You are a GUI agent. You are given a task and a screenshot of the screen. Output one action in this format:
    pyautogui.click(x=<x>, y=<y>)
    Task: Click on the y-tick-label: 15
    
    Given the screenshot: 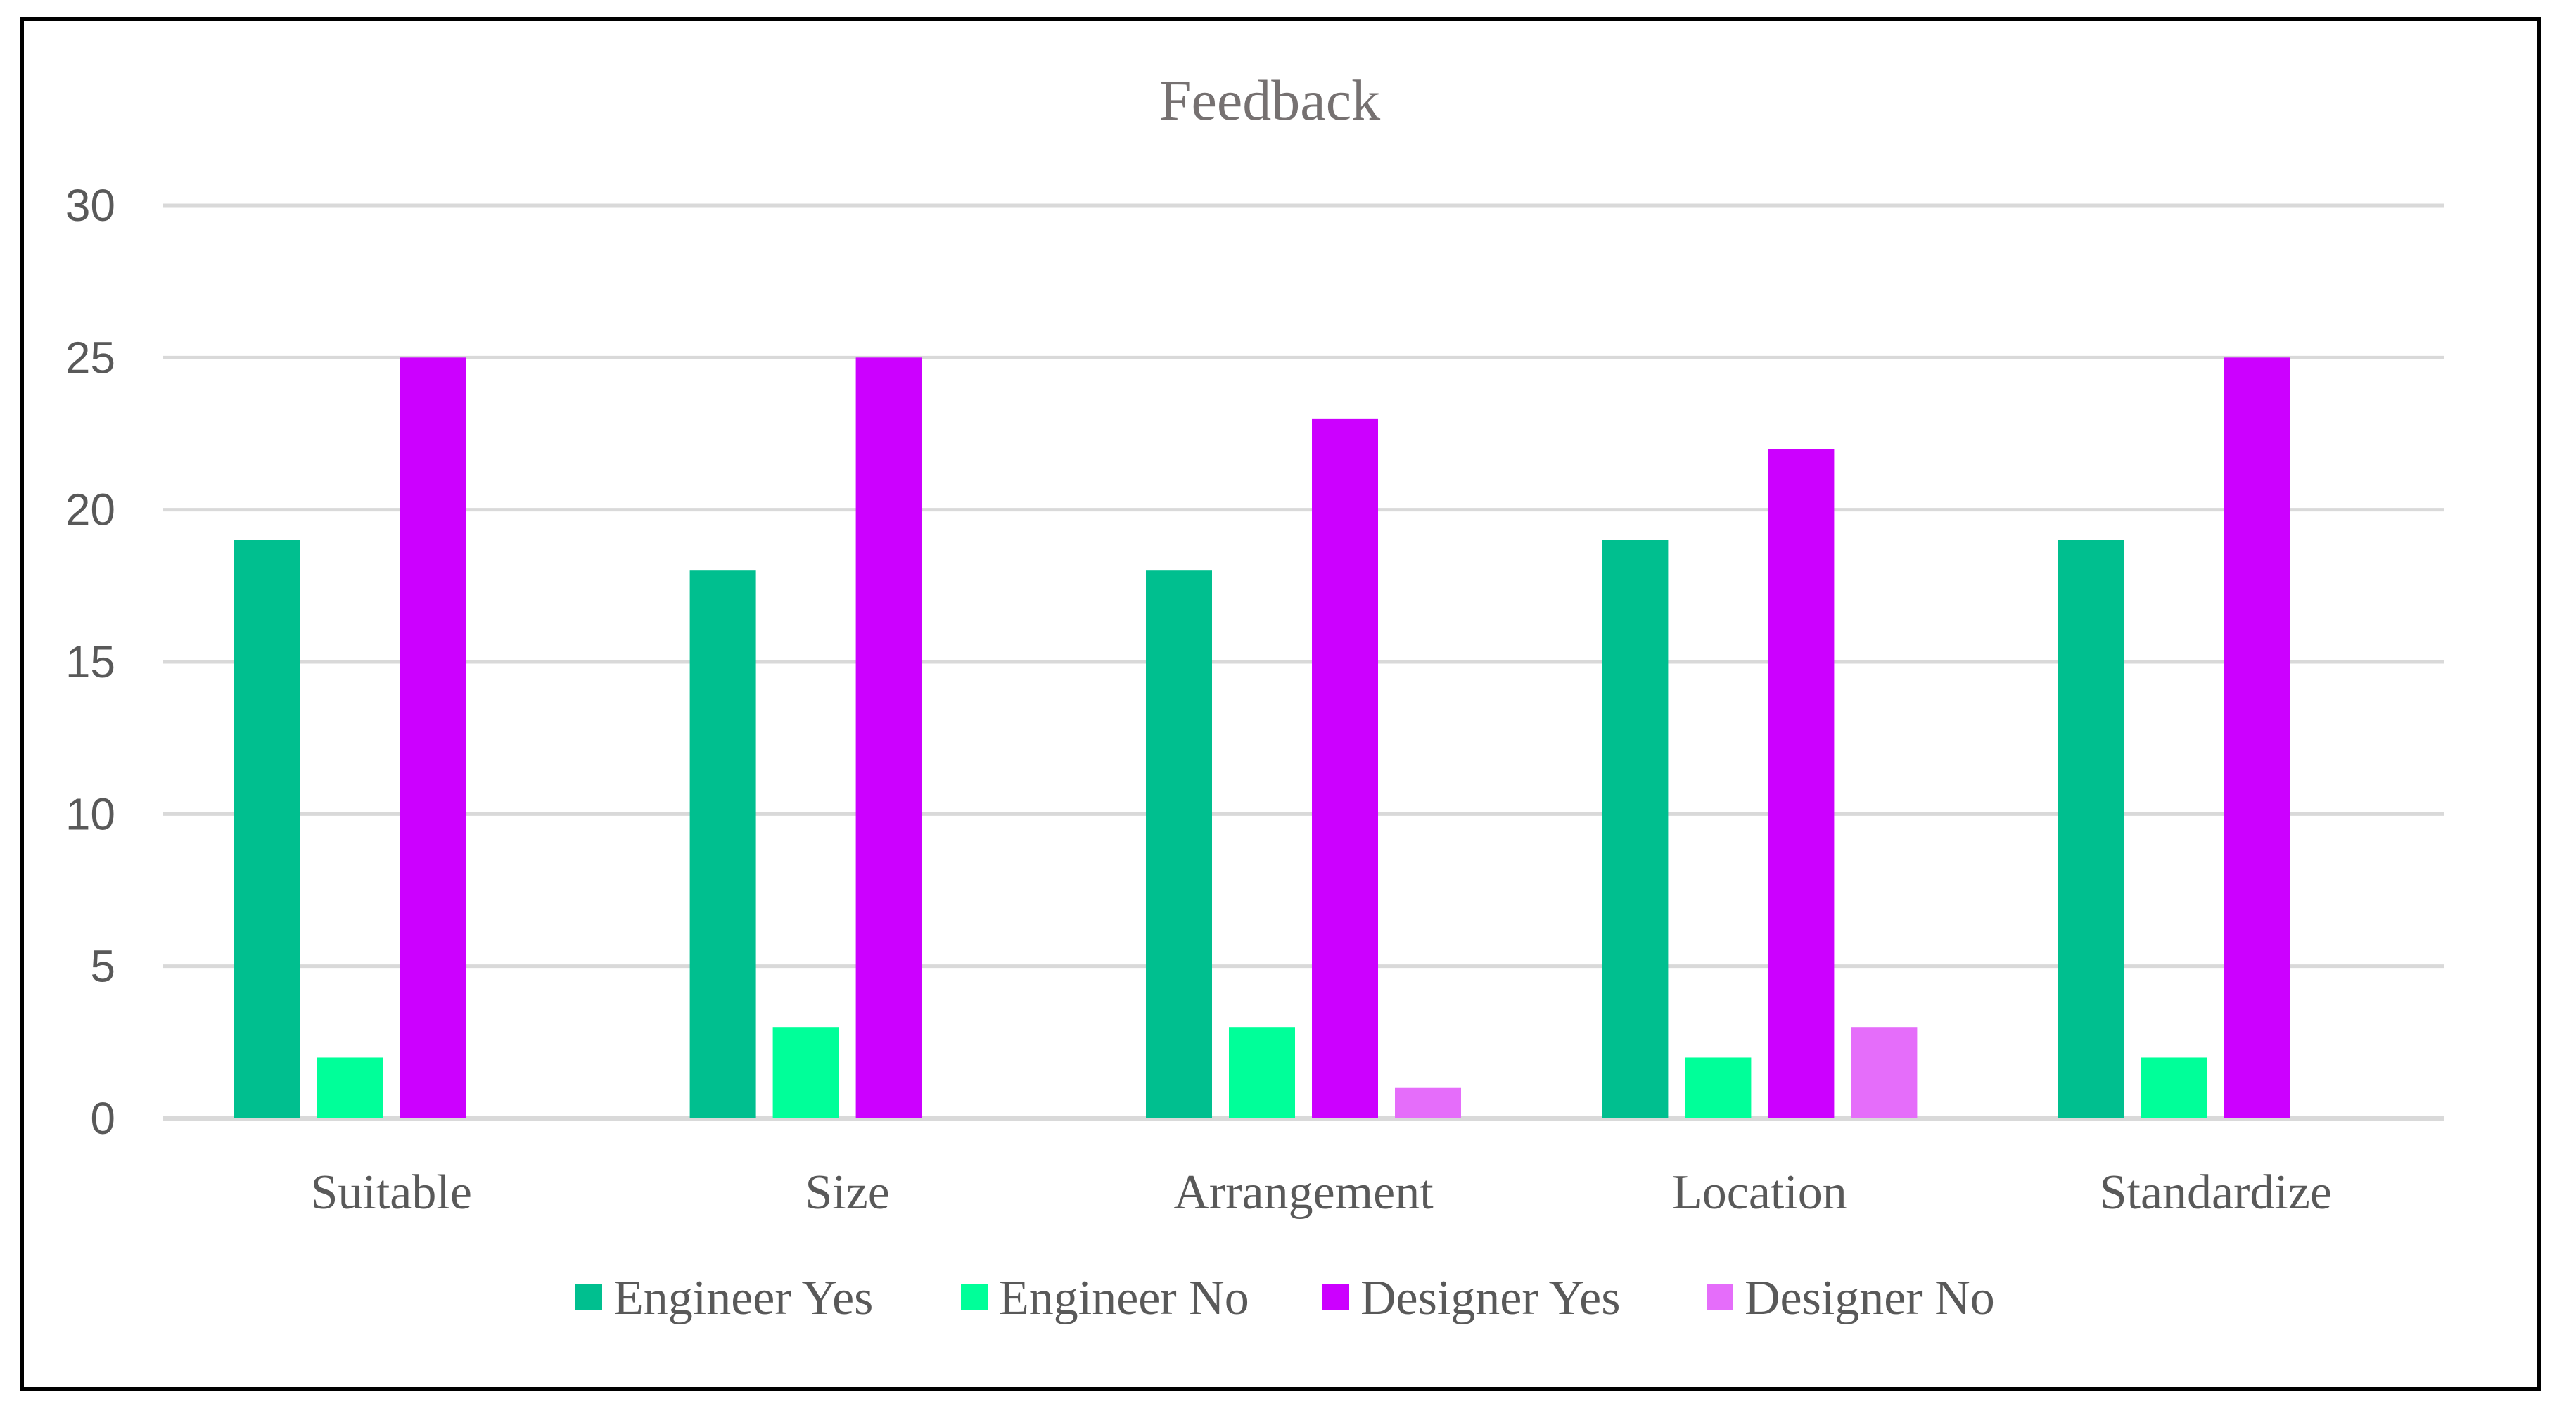 What is the action you would take?
    pyautogui.click(x=90, y=662)
    